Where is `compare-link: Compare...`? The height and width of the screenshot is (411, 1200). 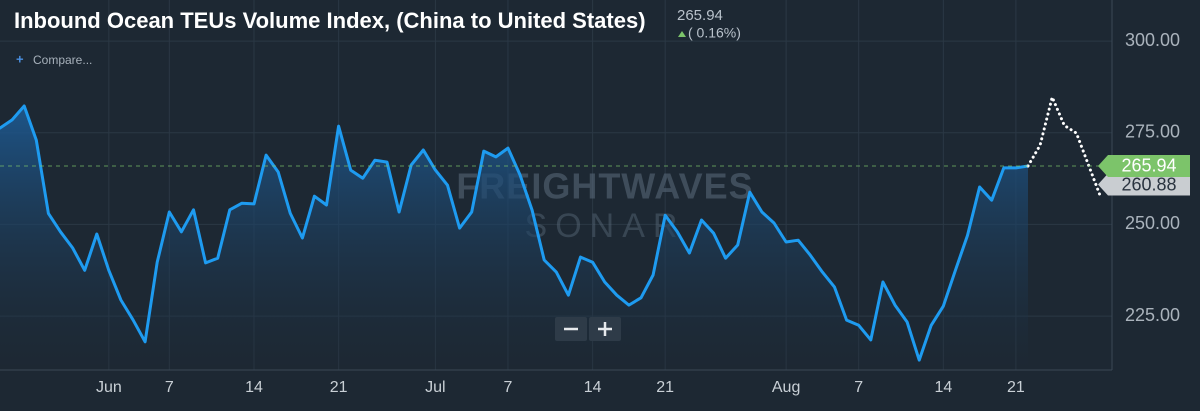 compare-link: Compare... is located at coordinates (62, 60).